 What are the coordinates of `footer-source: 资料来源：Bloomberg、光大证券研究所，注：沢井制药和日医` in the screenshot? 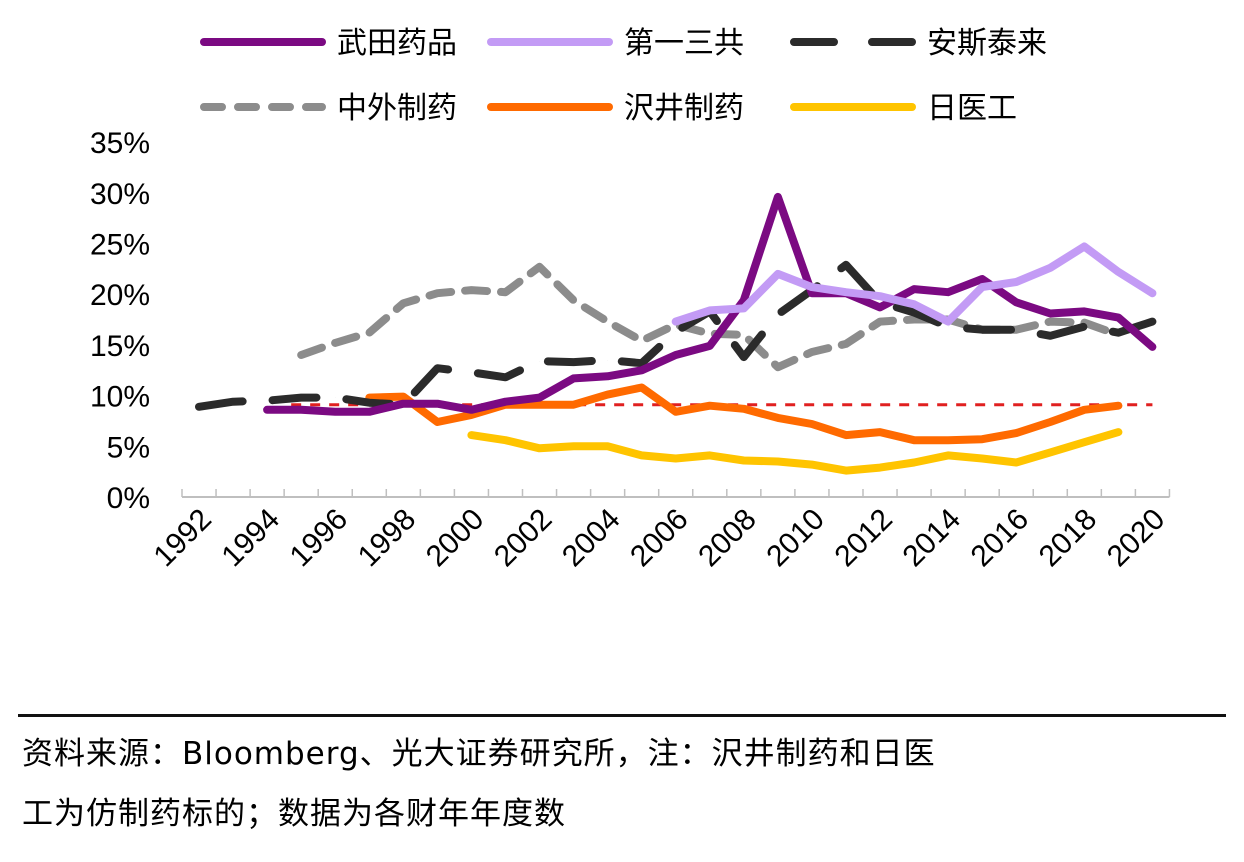 It's located at (479, 754).